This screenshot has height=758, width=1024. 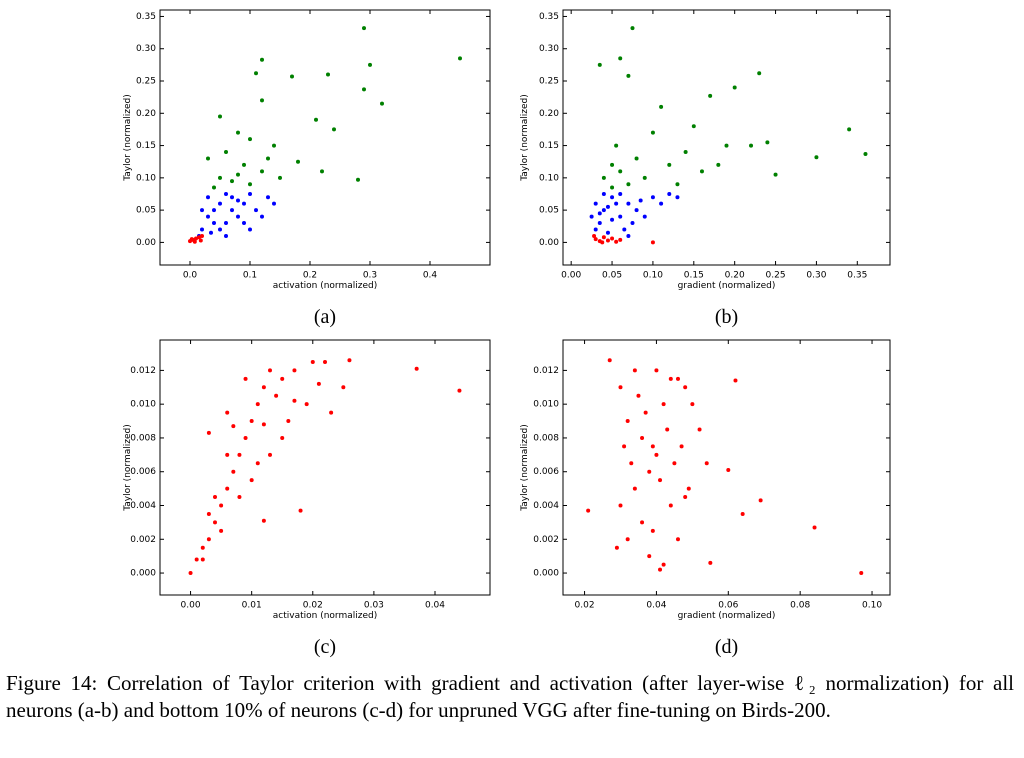 What do you see at coordinates (549, 211) in the screenshot?
I see `y-tick-label: 0.05` at bounding box center [549, 211].